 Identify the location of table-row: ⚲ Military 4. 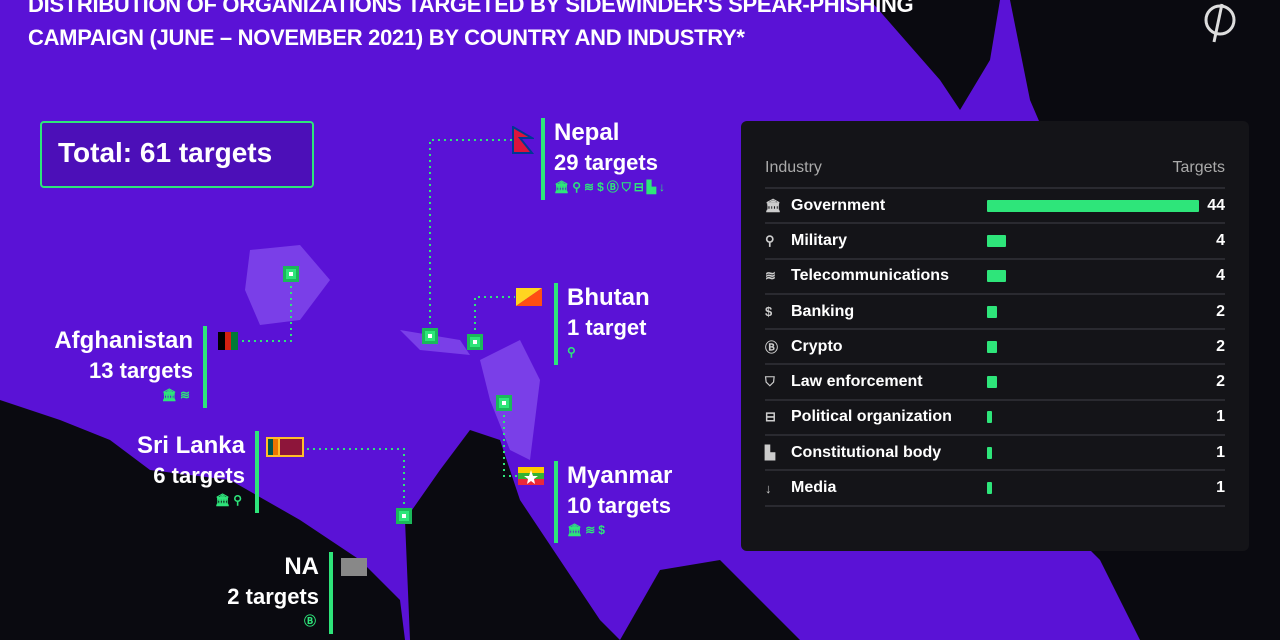
(995, 242).